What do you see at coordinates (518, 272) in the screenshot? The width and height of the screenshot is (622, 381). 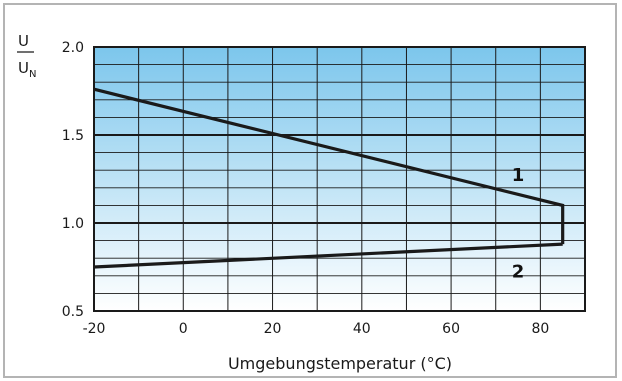 I see `curve-label-2: 2` at bounding box center [518, 272].